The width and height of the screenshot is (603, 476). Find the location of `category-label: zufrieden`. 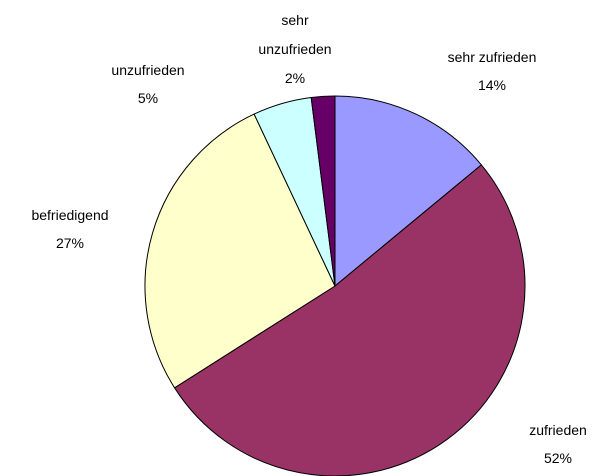

category-label: zufrieden is located at coordinates (558, 430).